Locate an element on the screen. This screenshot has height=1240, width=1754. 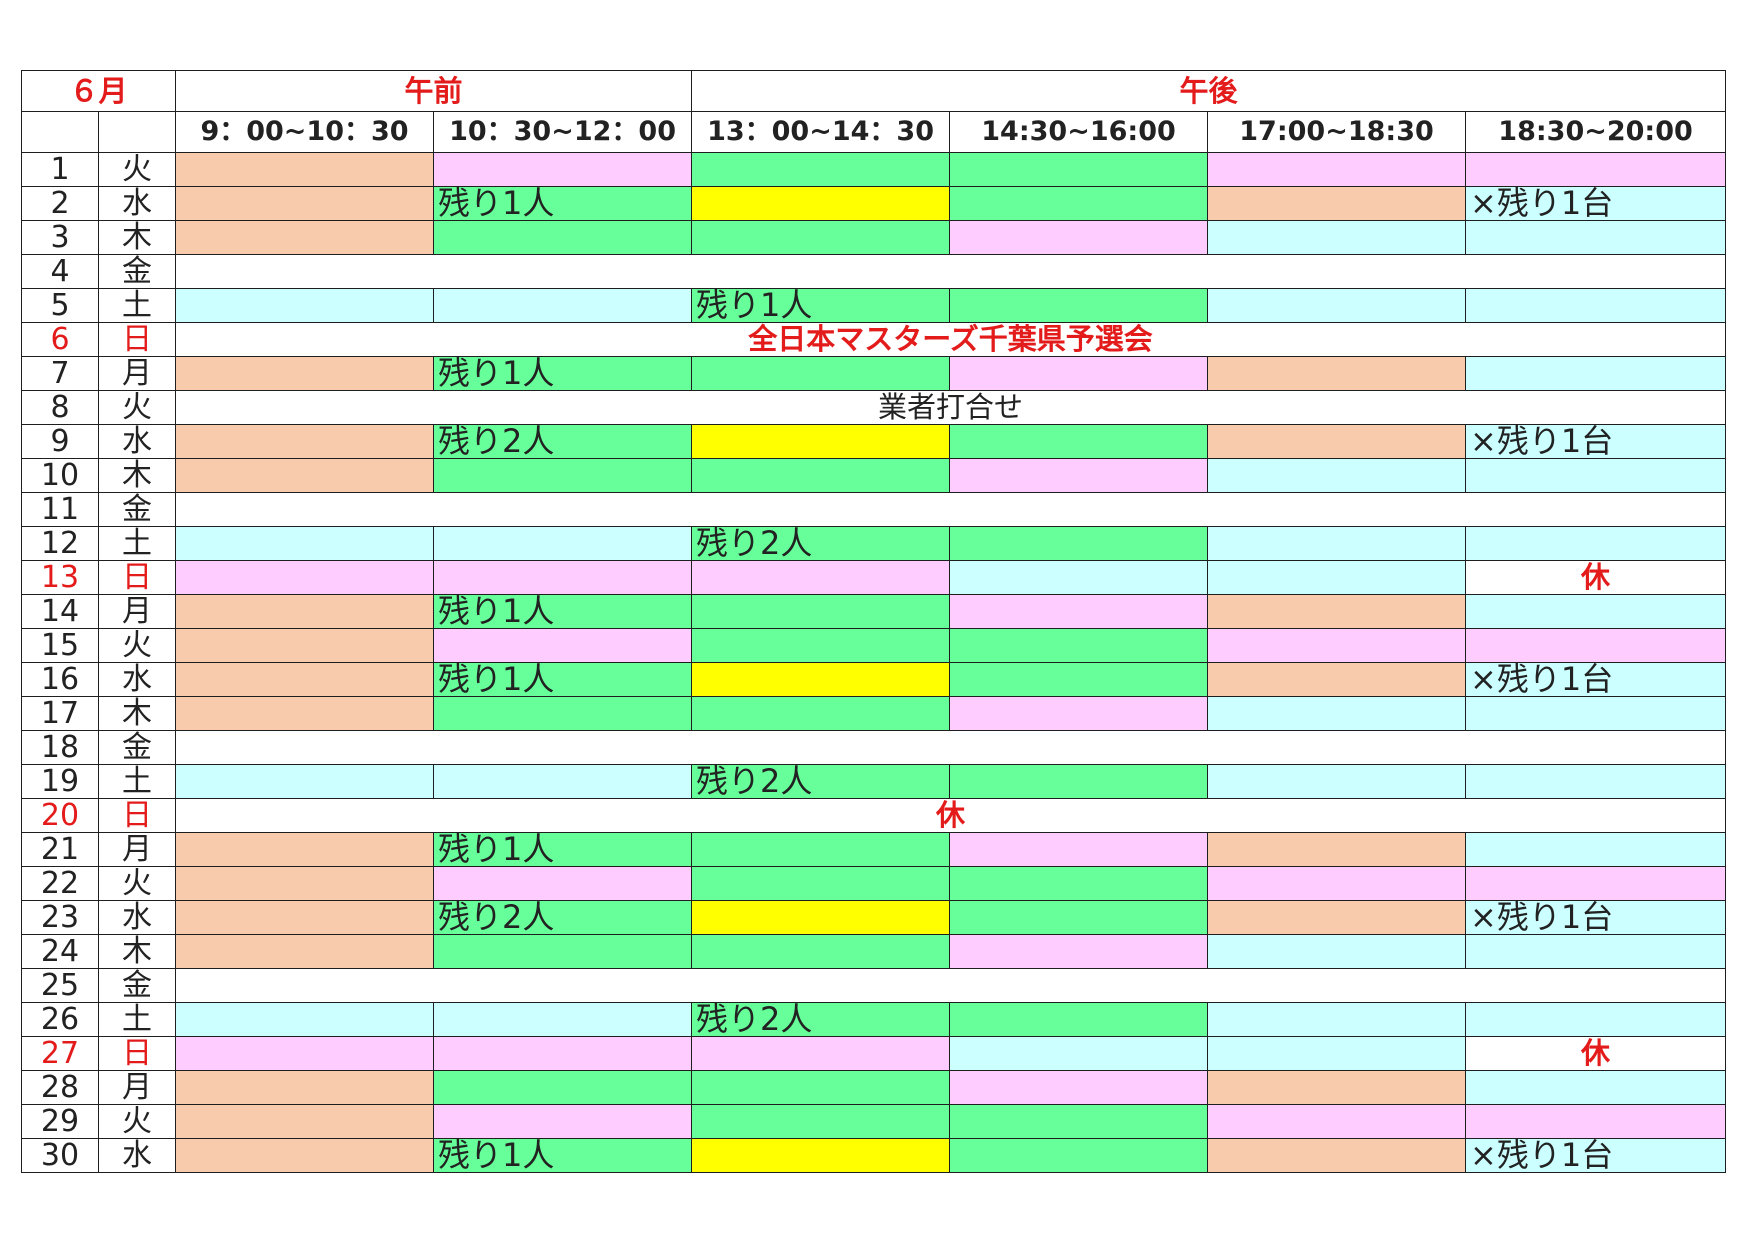
day-number: 21 is located at coordinates (60, 849).